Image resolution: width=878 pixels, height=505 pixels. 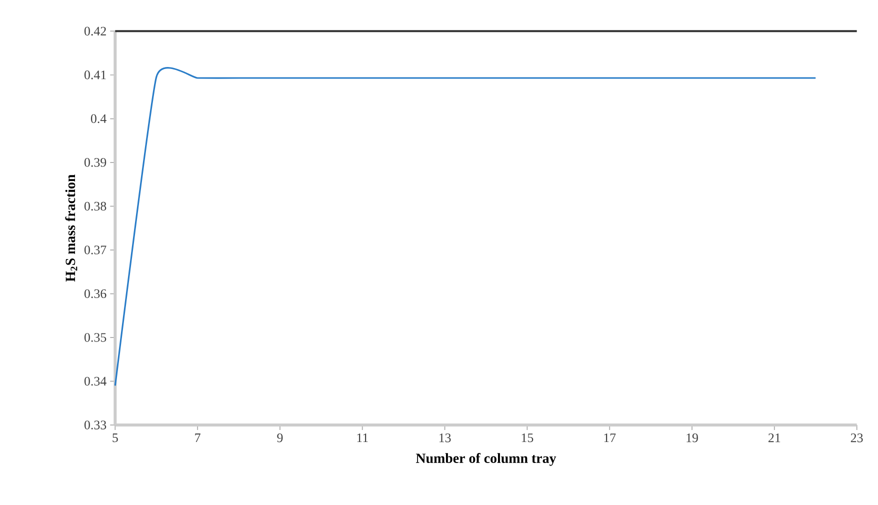 What do you see at coordinates (197, 437) in the screenshot?
I see `x-tick-label: 7` at bounding box center [197, 437].